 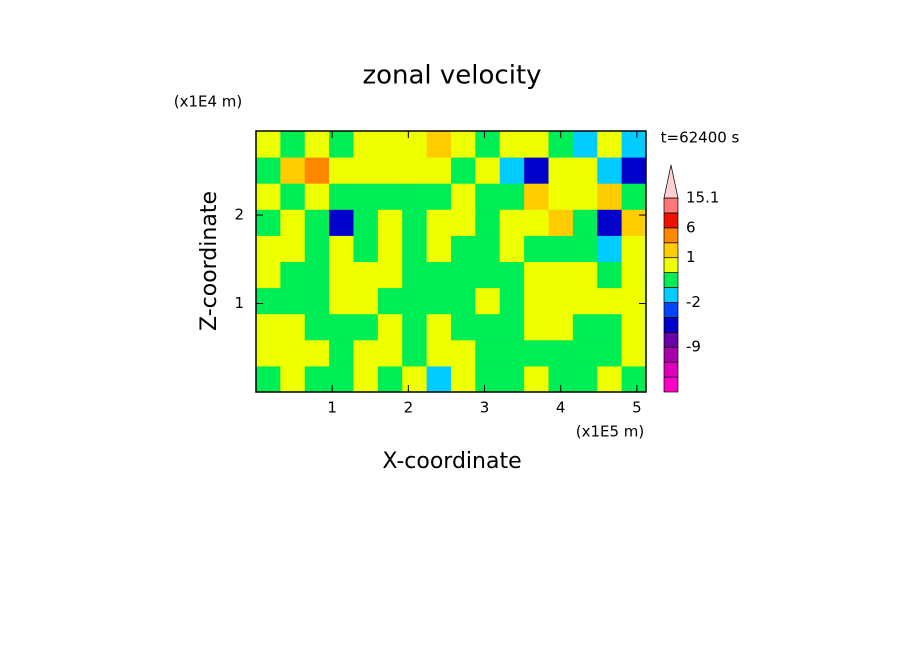 What do you see at coordinates (561, 408) in the screenshot?
I see `x-tick-label: 4` at bounding box center [561, 408].